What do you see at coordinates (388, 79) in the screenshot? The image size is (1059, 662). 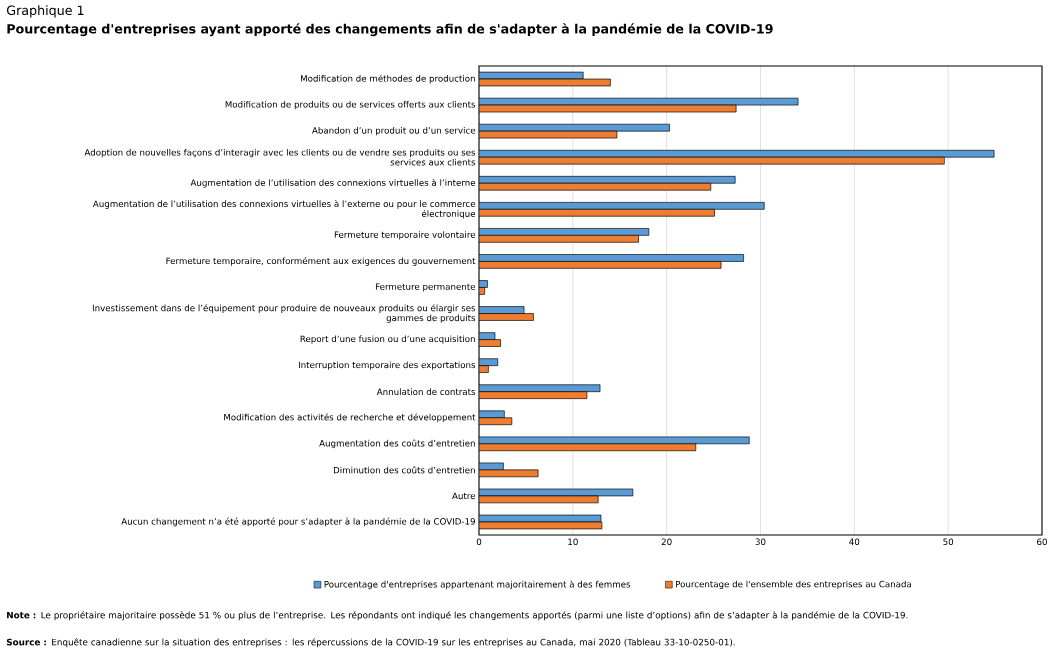 I see `y-tick-label: Modification de méthodes de production` at bounding box center [388, 79].